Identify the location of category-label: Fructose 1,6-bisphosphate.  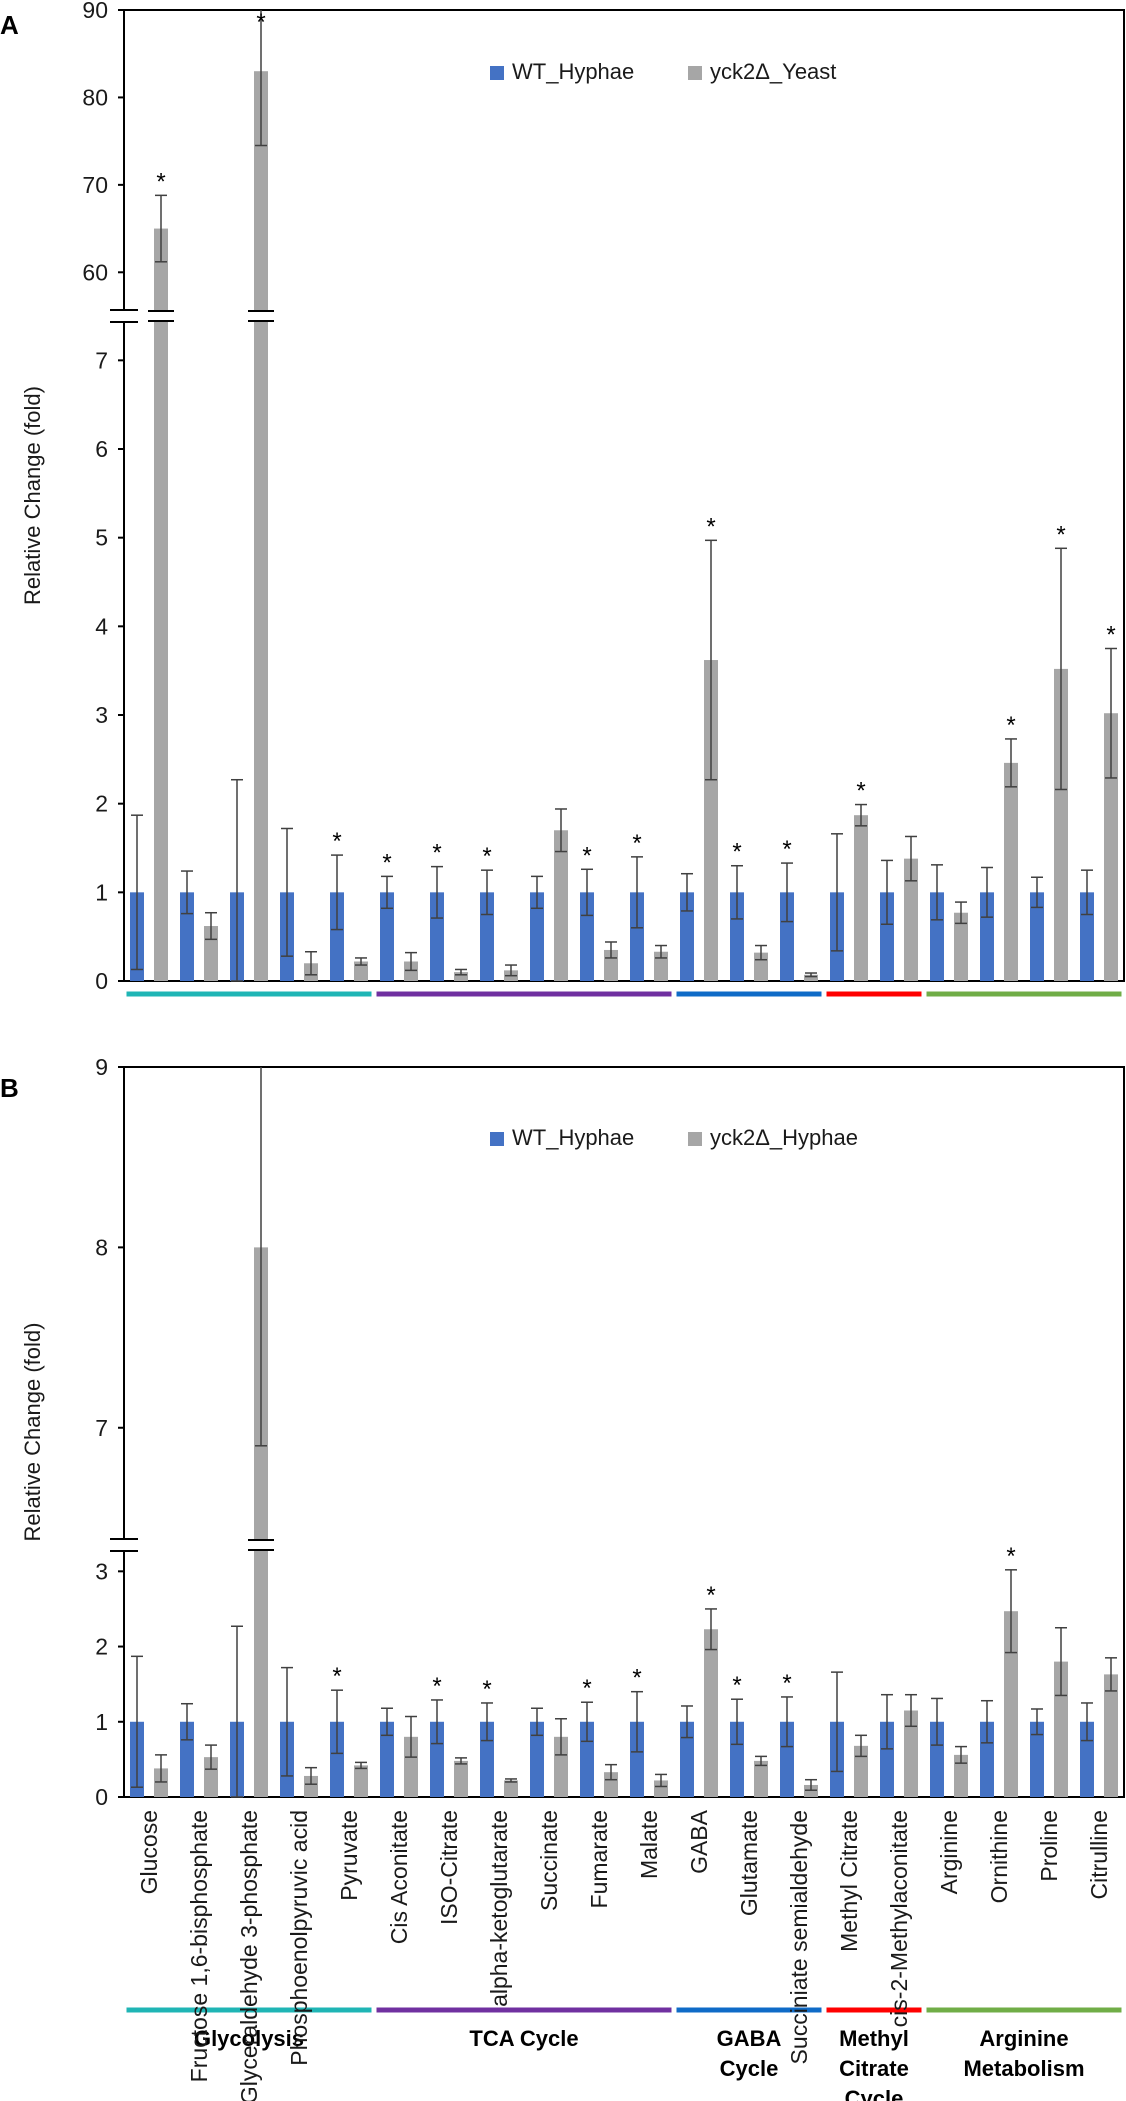
(199, 1946).